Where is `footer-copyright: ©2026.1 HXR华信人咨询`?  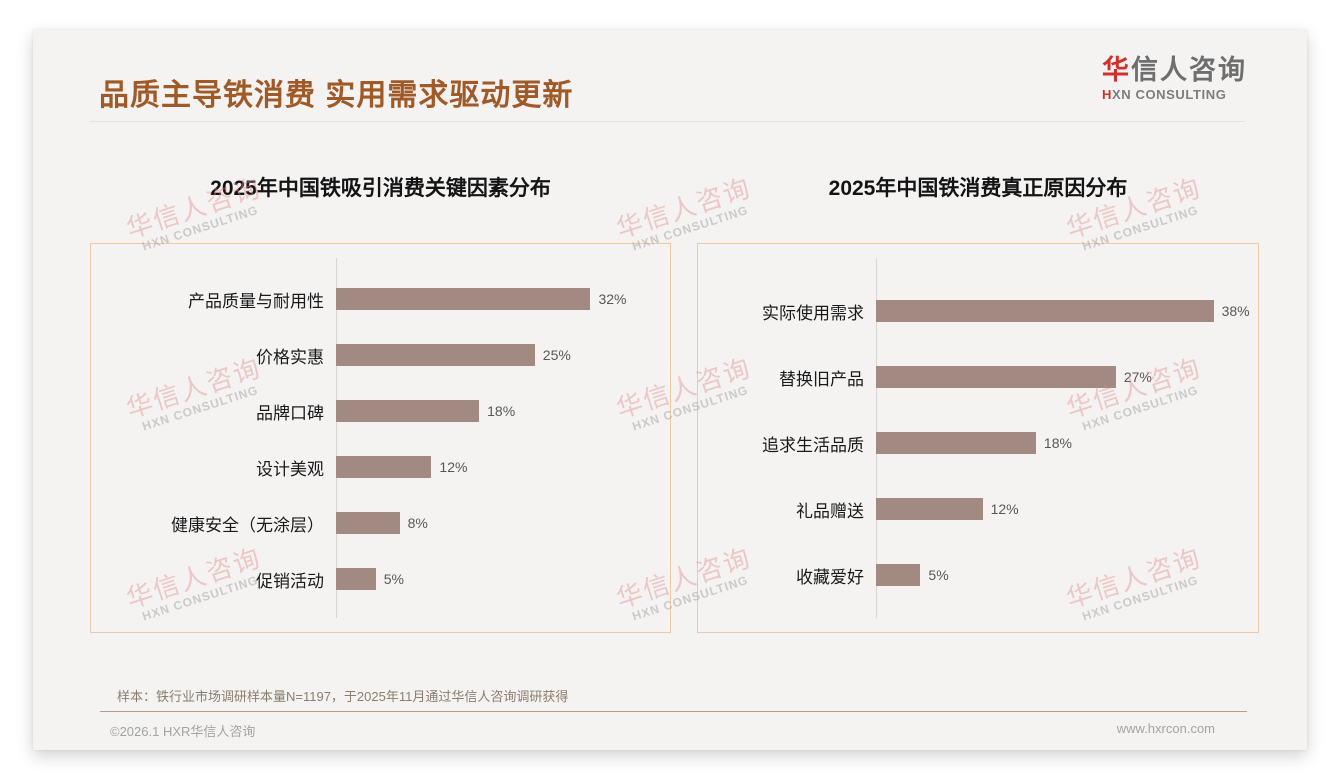
footer-copyright: ©2026.1 HXR华信人咨询 is located at coordinates (183, 731).